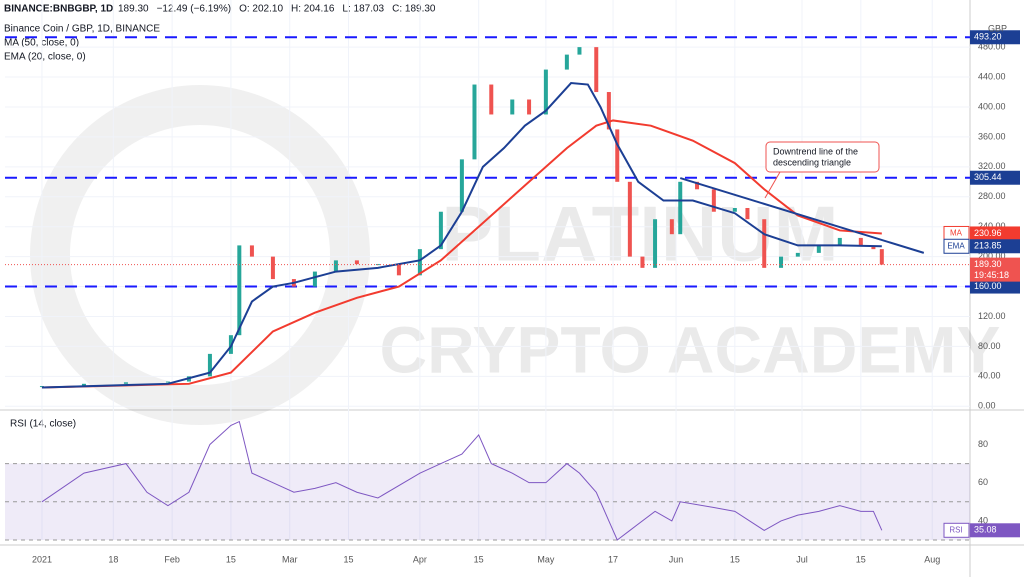 The height and width of the screenshot is (577, 1024). I want to click on y-tick-label: 80.00, so click(989, 346).